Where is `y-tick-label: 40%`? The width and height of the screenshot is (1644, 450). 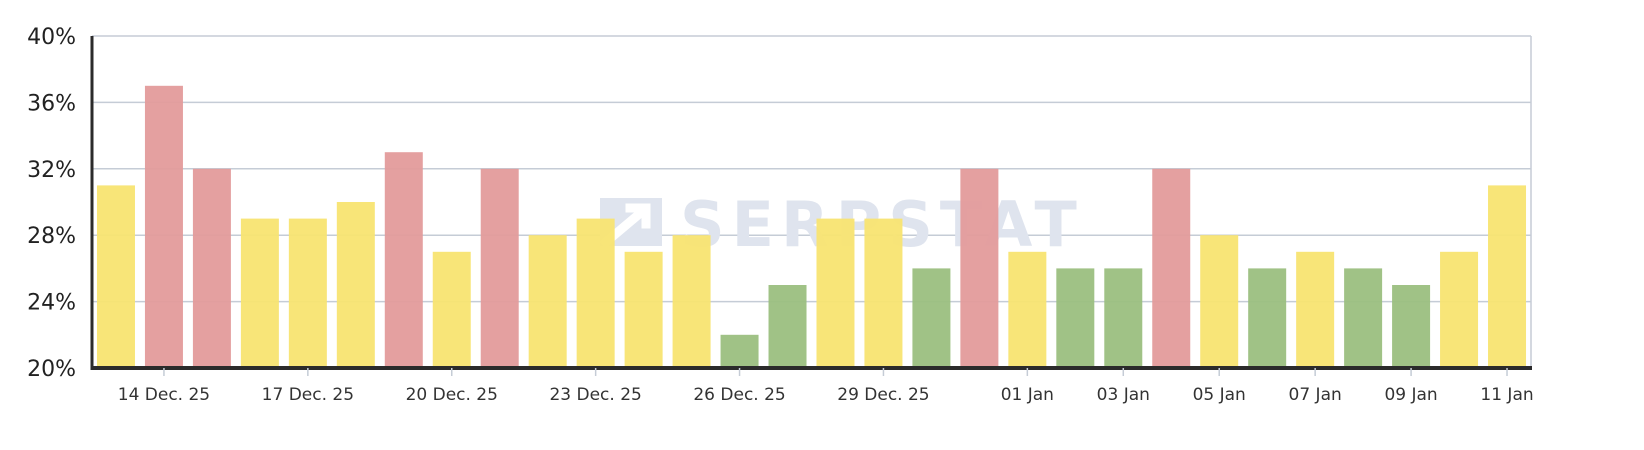 y-tick-label: 40% is located at coordinates (51, 37).